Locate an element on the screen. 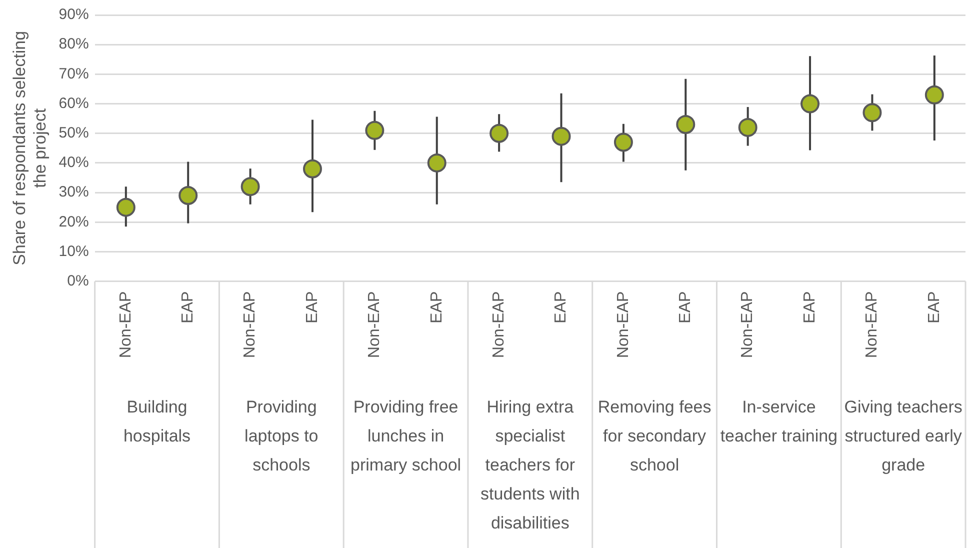 The height and width of the screenshot is (548, 976). y-tick-label: 70% is located at coordinates (73, 73).